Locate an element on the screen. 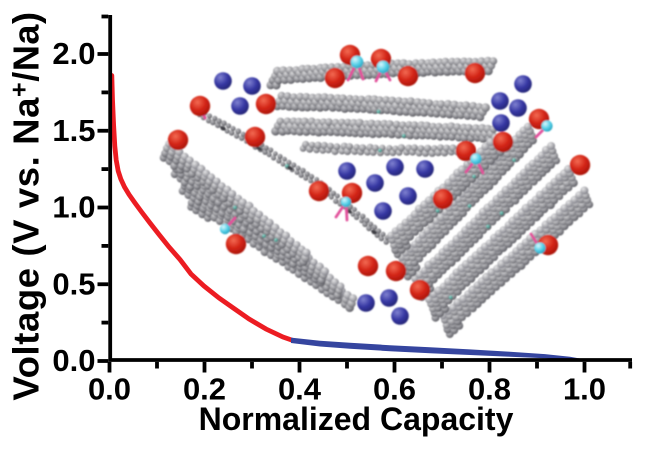 The width and height of the screenshot is (656, 456). svg-text: 0.5 is located at coordinates (73, 283).